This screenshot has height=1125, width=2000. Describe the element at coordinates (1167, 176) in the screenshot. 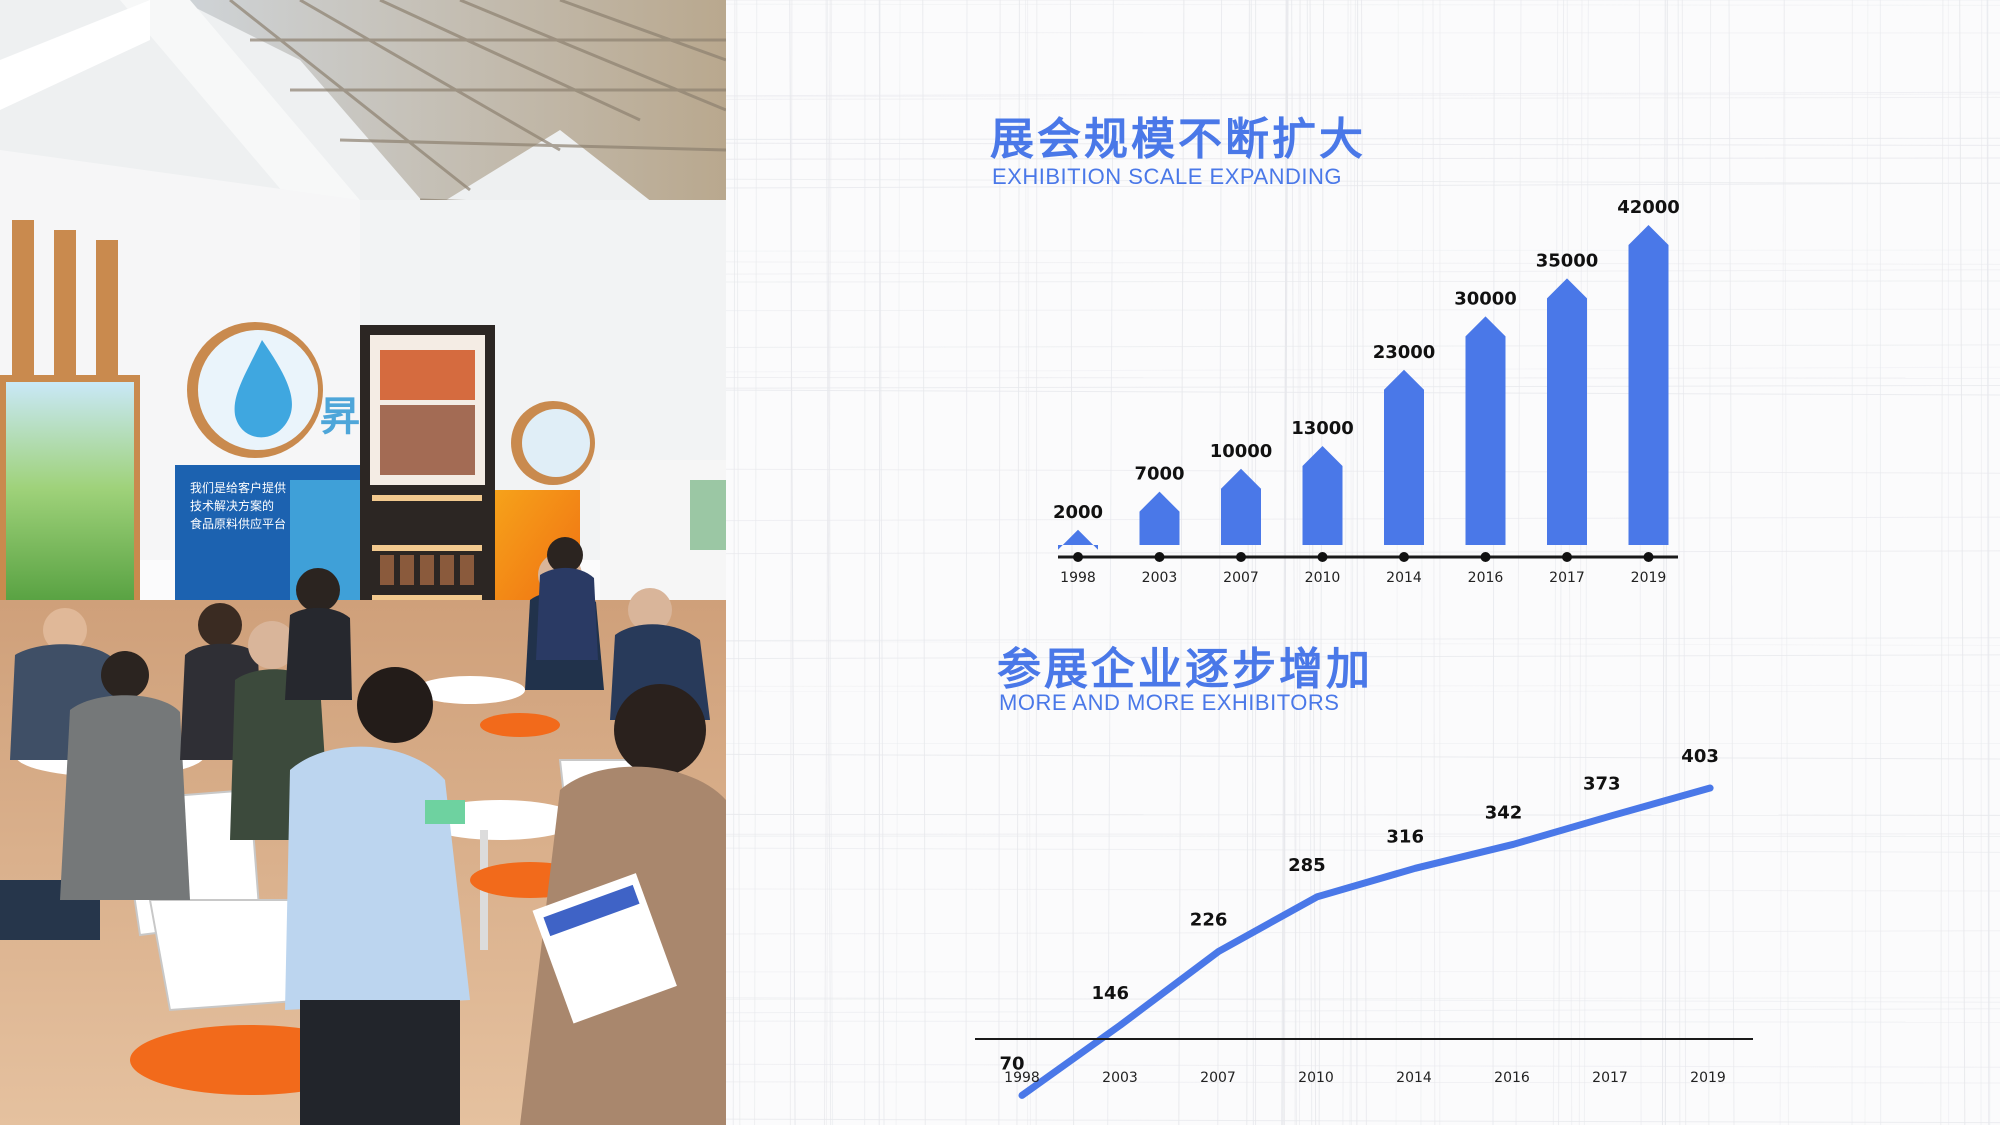

I see `chart1-title-en: EXHIBITION SCALE EXPANDING` at that location.